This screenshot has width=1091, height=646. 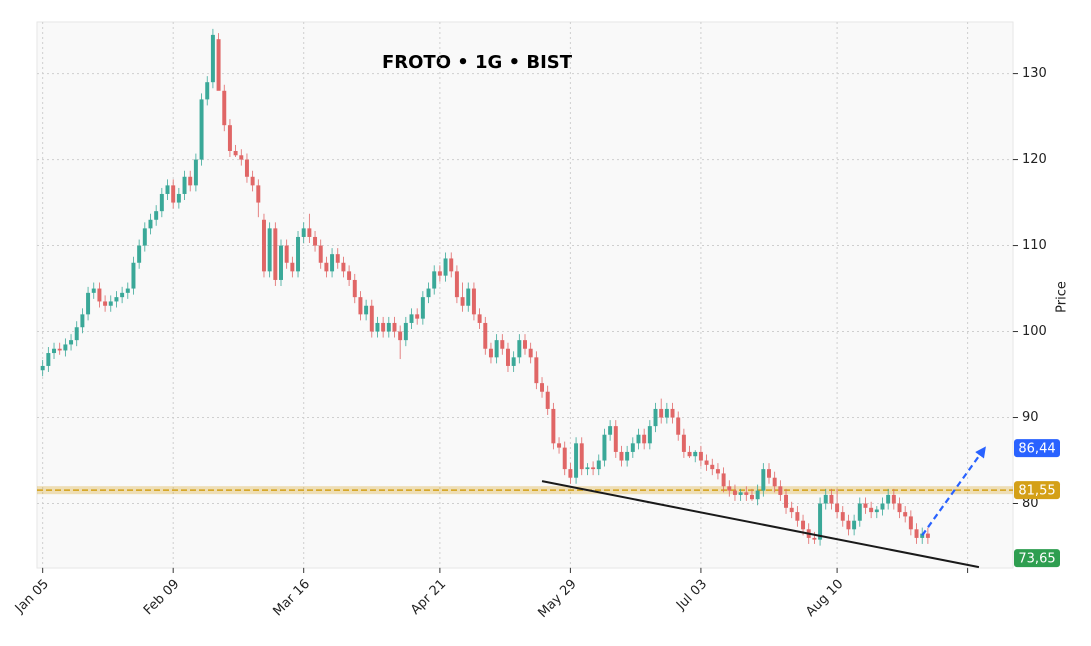 I want to click on y-tick-label: 130, so click(x=1034, y=73).